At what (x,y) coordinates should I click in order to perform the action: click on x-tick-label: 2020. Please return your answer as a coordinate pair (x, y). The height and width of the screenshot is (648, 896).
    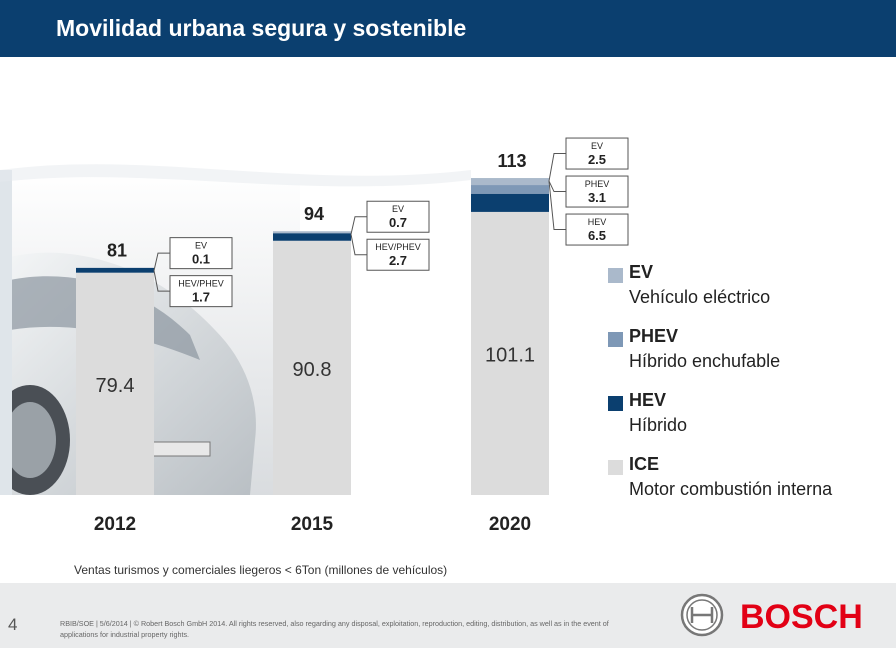
    Looking at the image, I should click on (510, 524).